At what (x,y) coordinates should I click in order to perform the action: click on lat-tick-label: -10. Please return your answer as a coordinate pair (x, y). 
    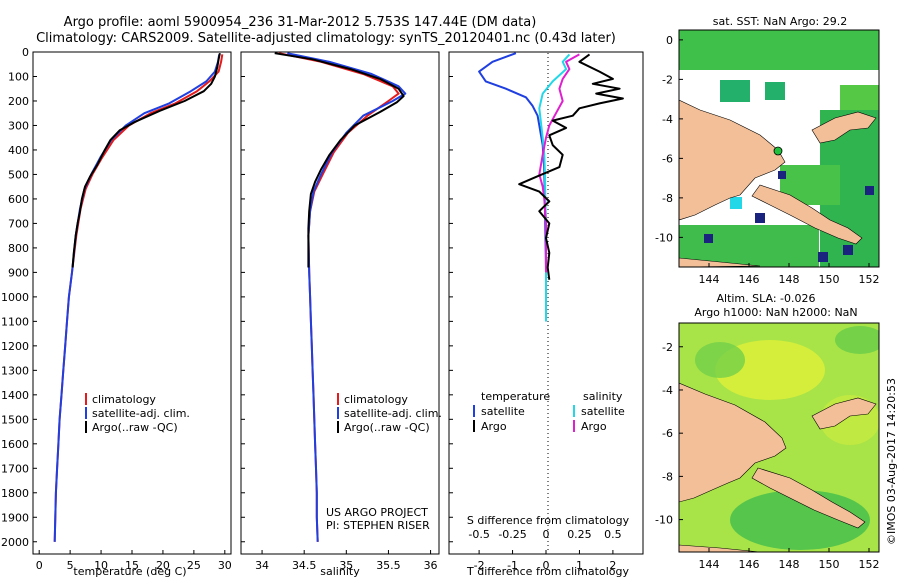
    Looking at the image, I should click on (664, 237).